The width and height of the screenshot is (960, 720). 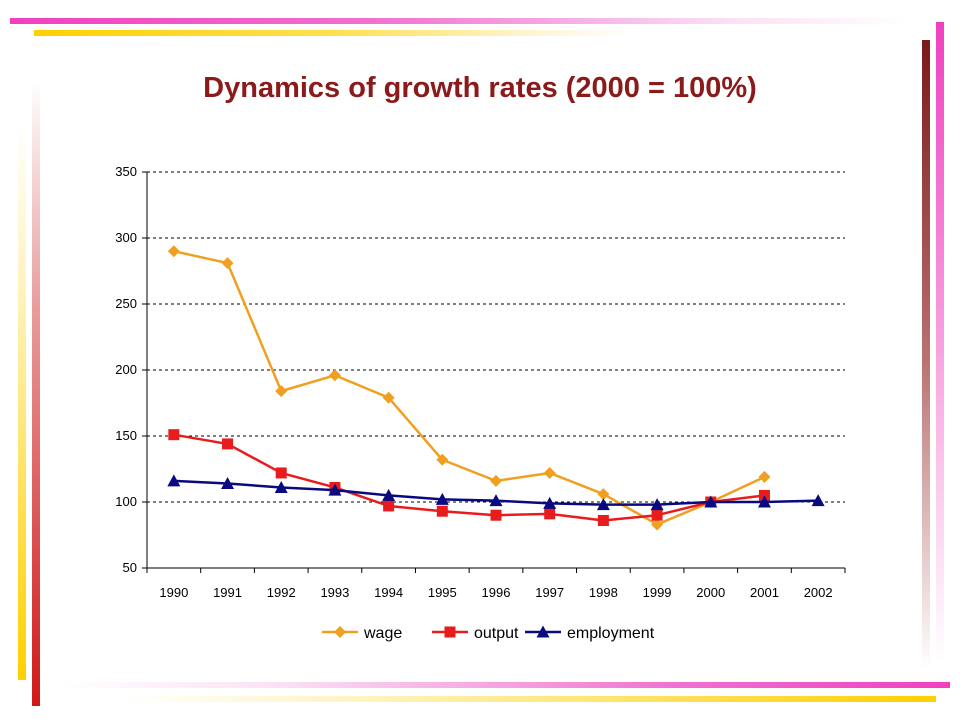 What do you see at coordinates (228, 444) in the screenshot?
I see `point-output-1991` at bounding box center [228, 444].